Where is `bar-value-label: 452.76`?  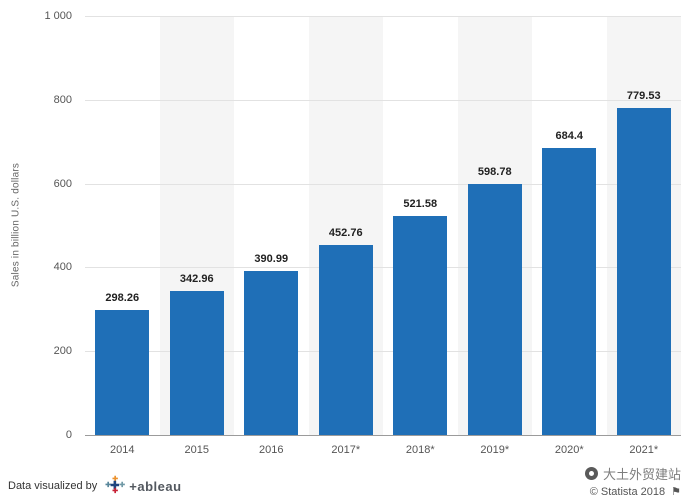
bar-value-label: 452.76 is located at coordinates (345, 233).